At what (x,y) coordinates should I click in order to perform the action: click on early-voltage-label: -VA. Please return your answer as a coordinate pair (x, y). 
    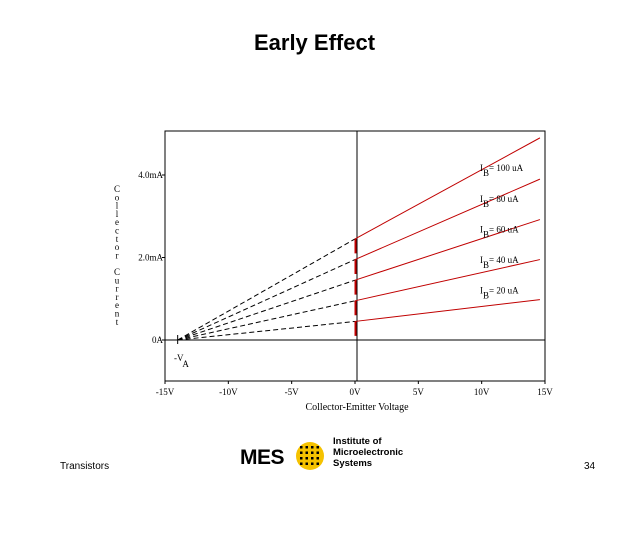
    Looking at the image, I should click on (181, 361).